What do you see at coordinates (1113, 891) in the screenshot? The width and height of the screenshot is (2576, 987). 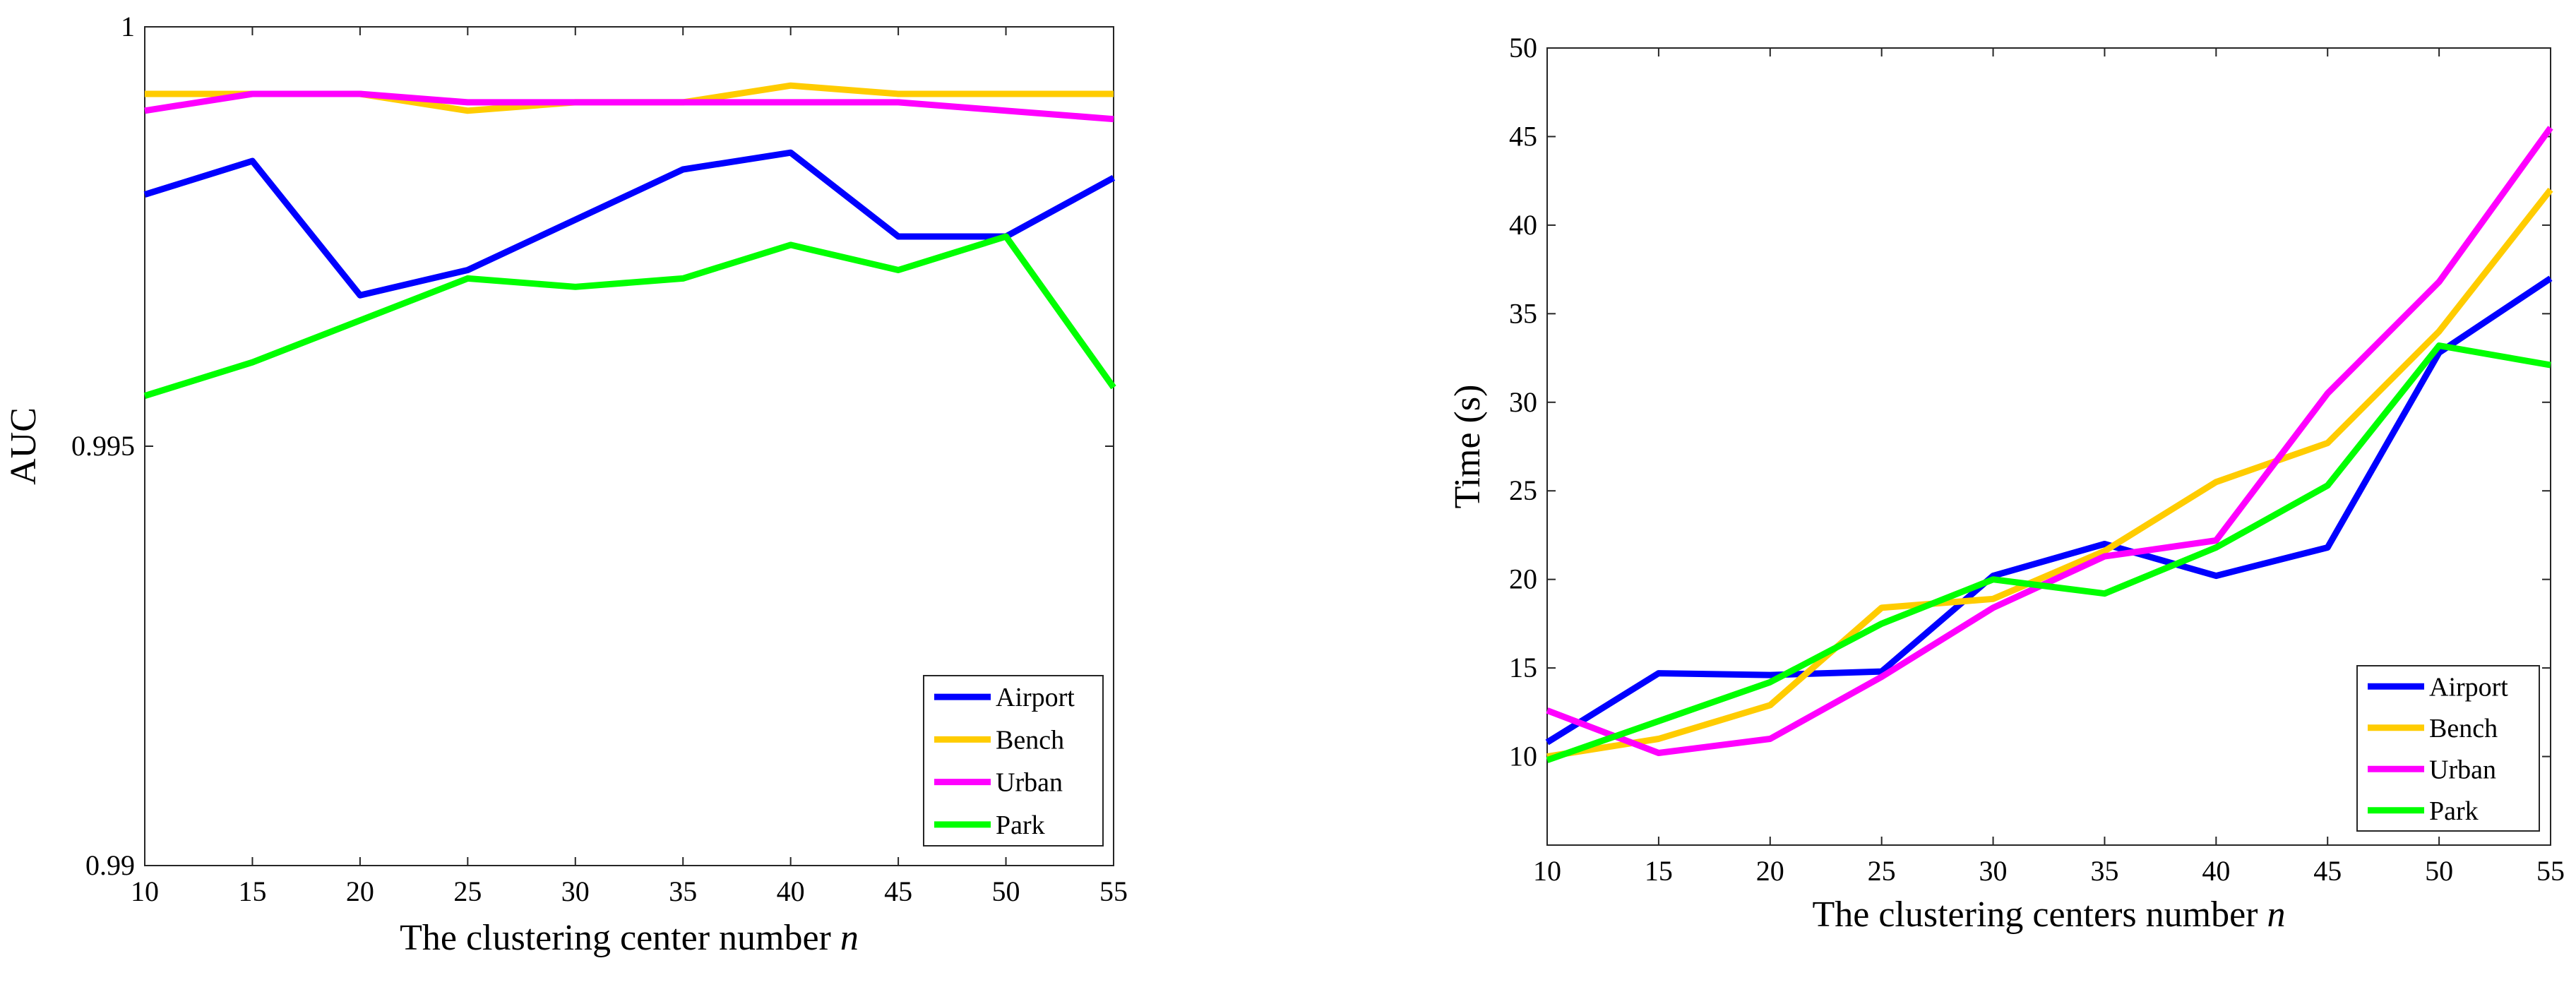 I see `auc-x-tick-label: 55` at bounding box center [1113, 891].